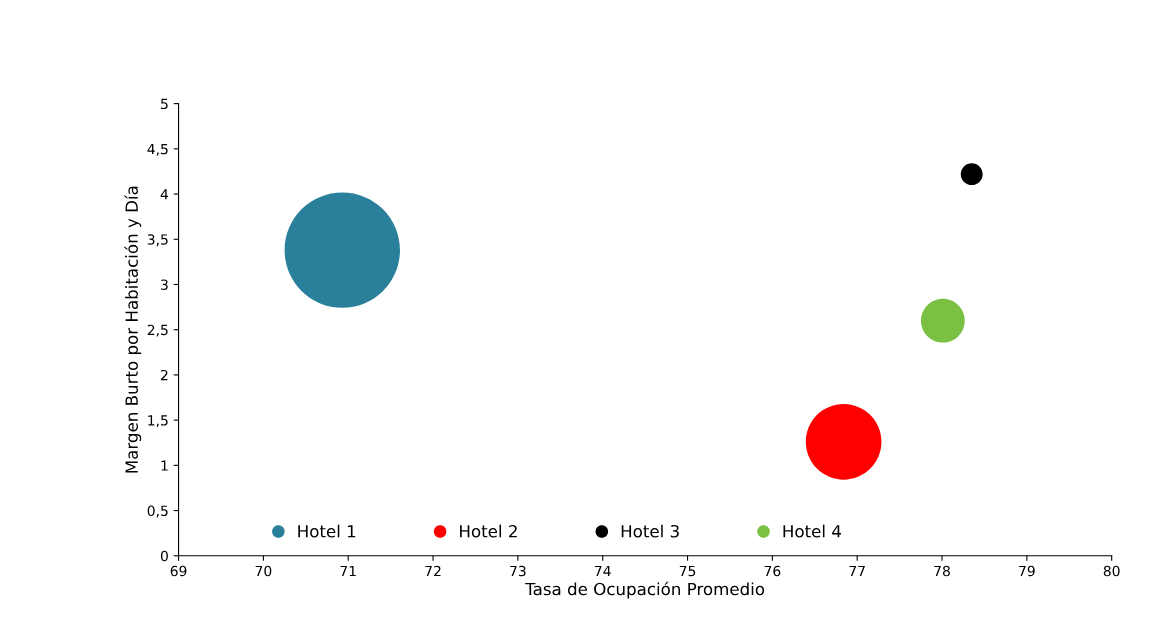 The image size is (1152, 628). I want to click on x-tick-label: 74, so click(603, 571).